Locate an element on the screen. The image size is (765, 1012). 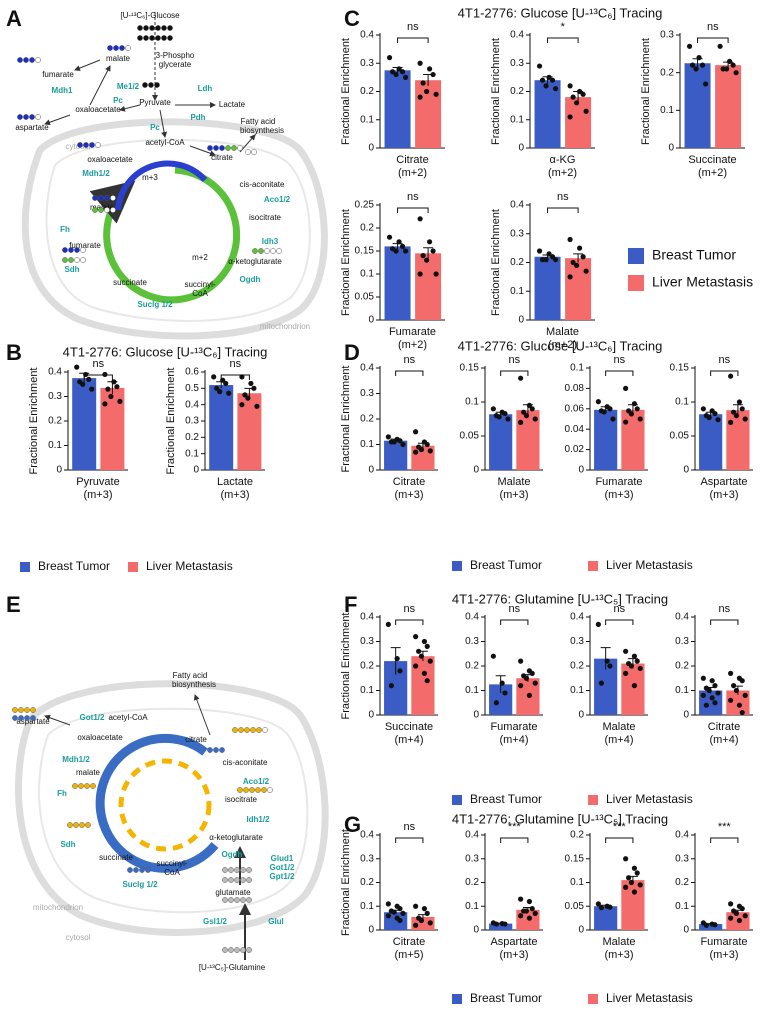
y-tick-label: 0.2 is located at coordinates (472, 666).